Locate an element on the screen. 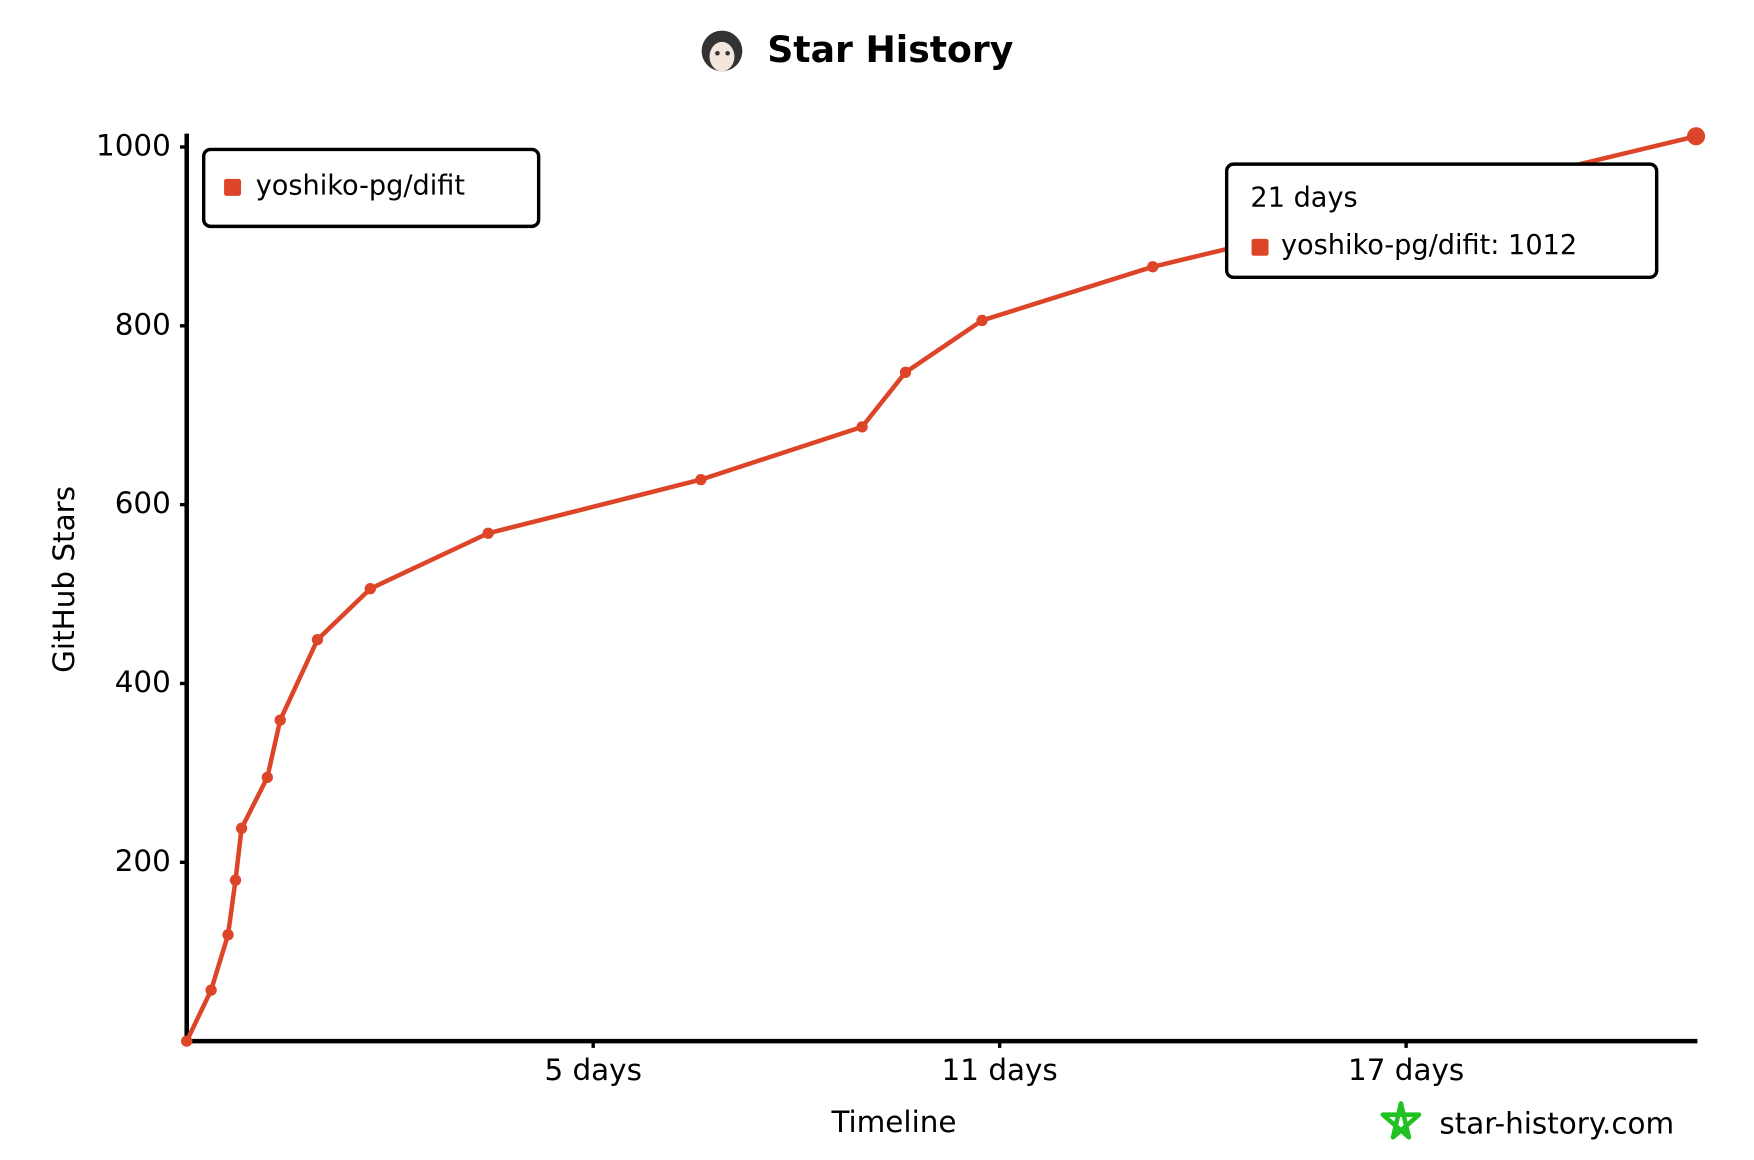 This screenshot has width=1754, height=1160. title-icon is located at coordinates (722, 51).